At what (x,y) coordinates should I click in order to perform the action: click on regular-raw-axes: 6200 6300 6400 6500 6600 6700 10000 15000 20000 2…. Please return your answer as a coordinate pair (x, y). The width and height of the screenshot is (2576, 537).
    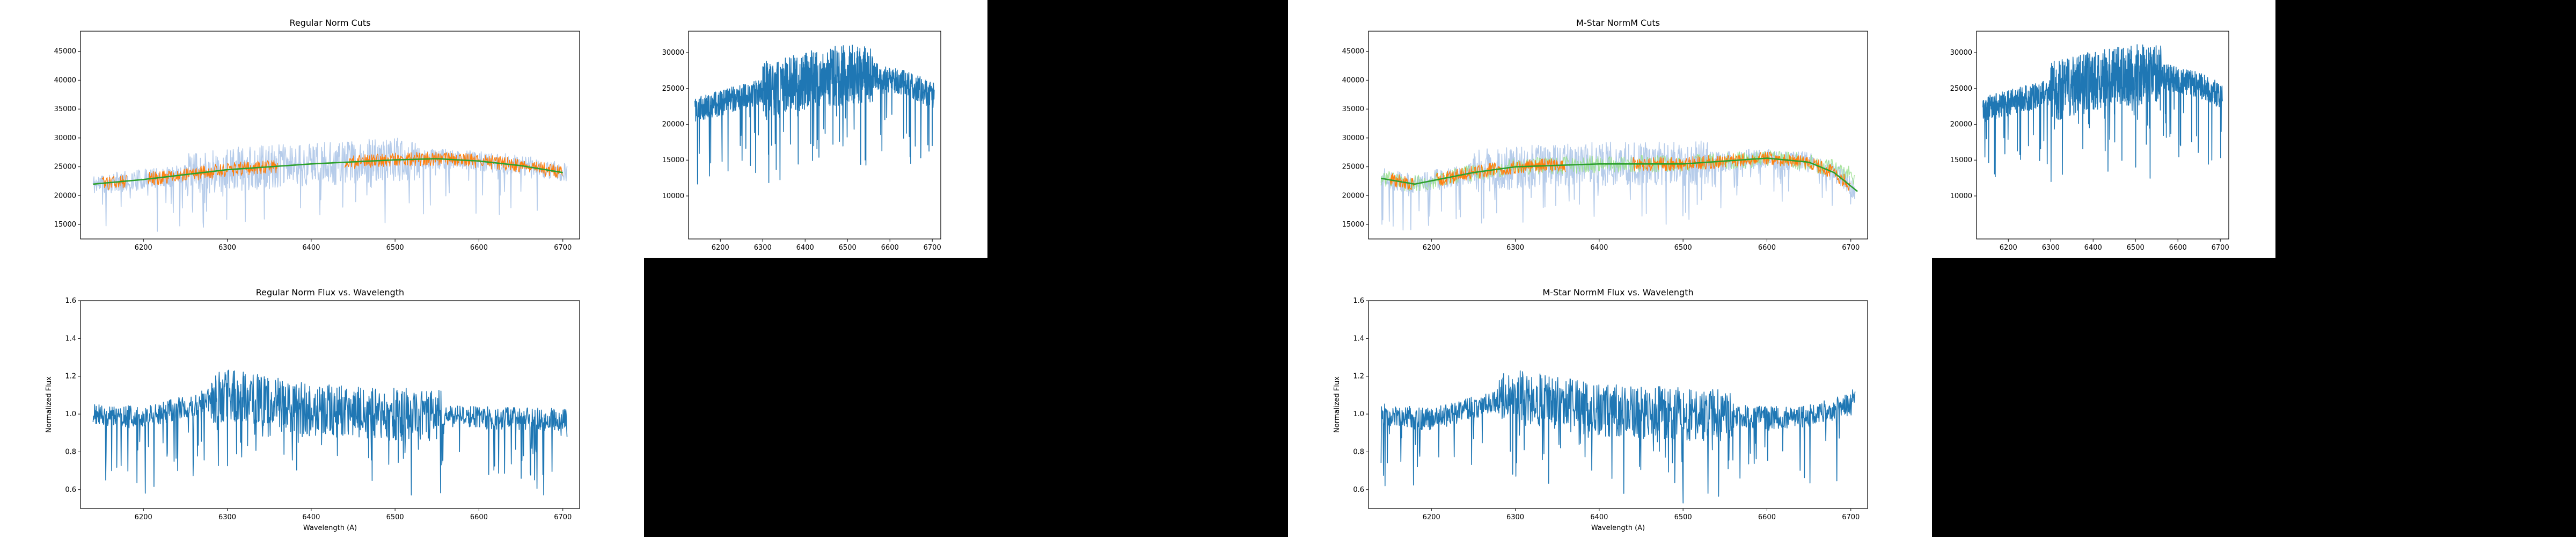
    Looking at the image, I should click on (801, 141).